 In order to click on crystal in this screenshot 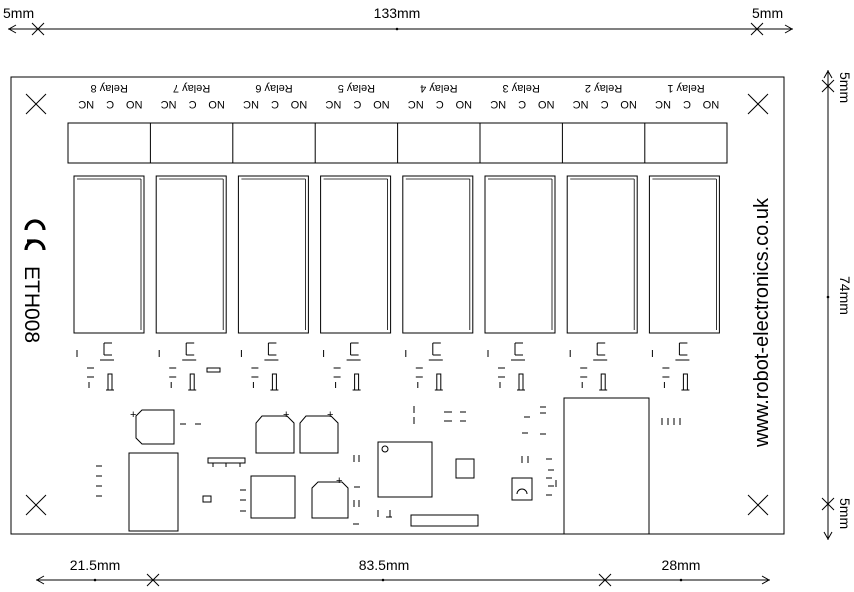, I will do `click(465, 468)`.